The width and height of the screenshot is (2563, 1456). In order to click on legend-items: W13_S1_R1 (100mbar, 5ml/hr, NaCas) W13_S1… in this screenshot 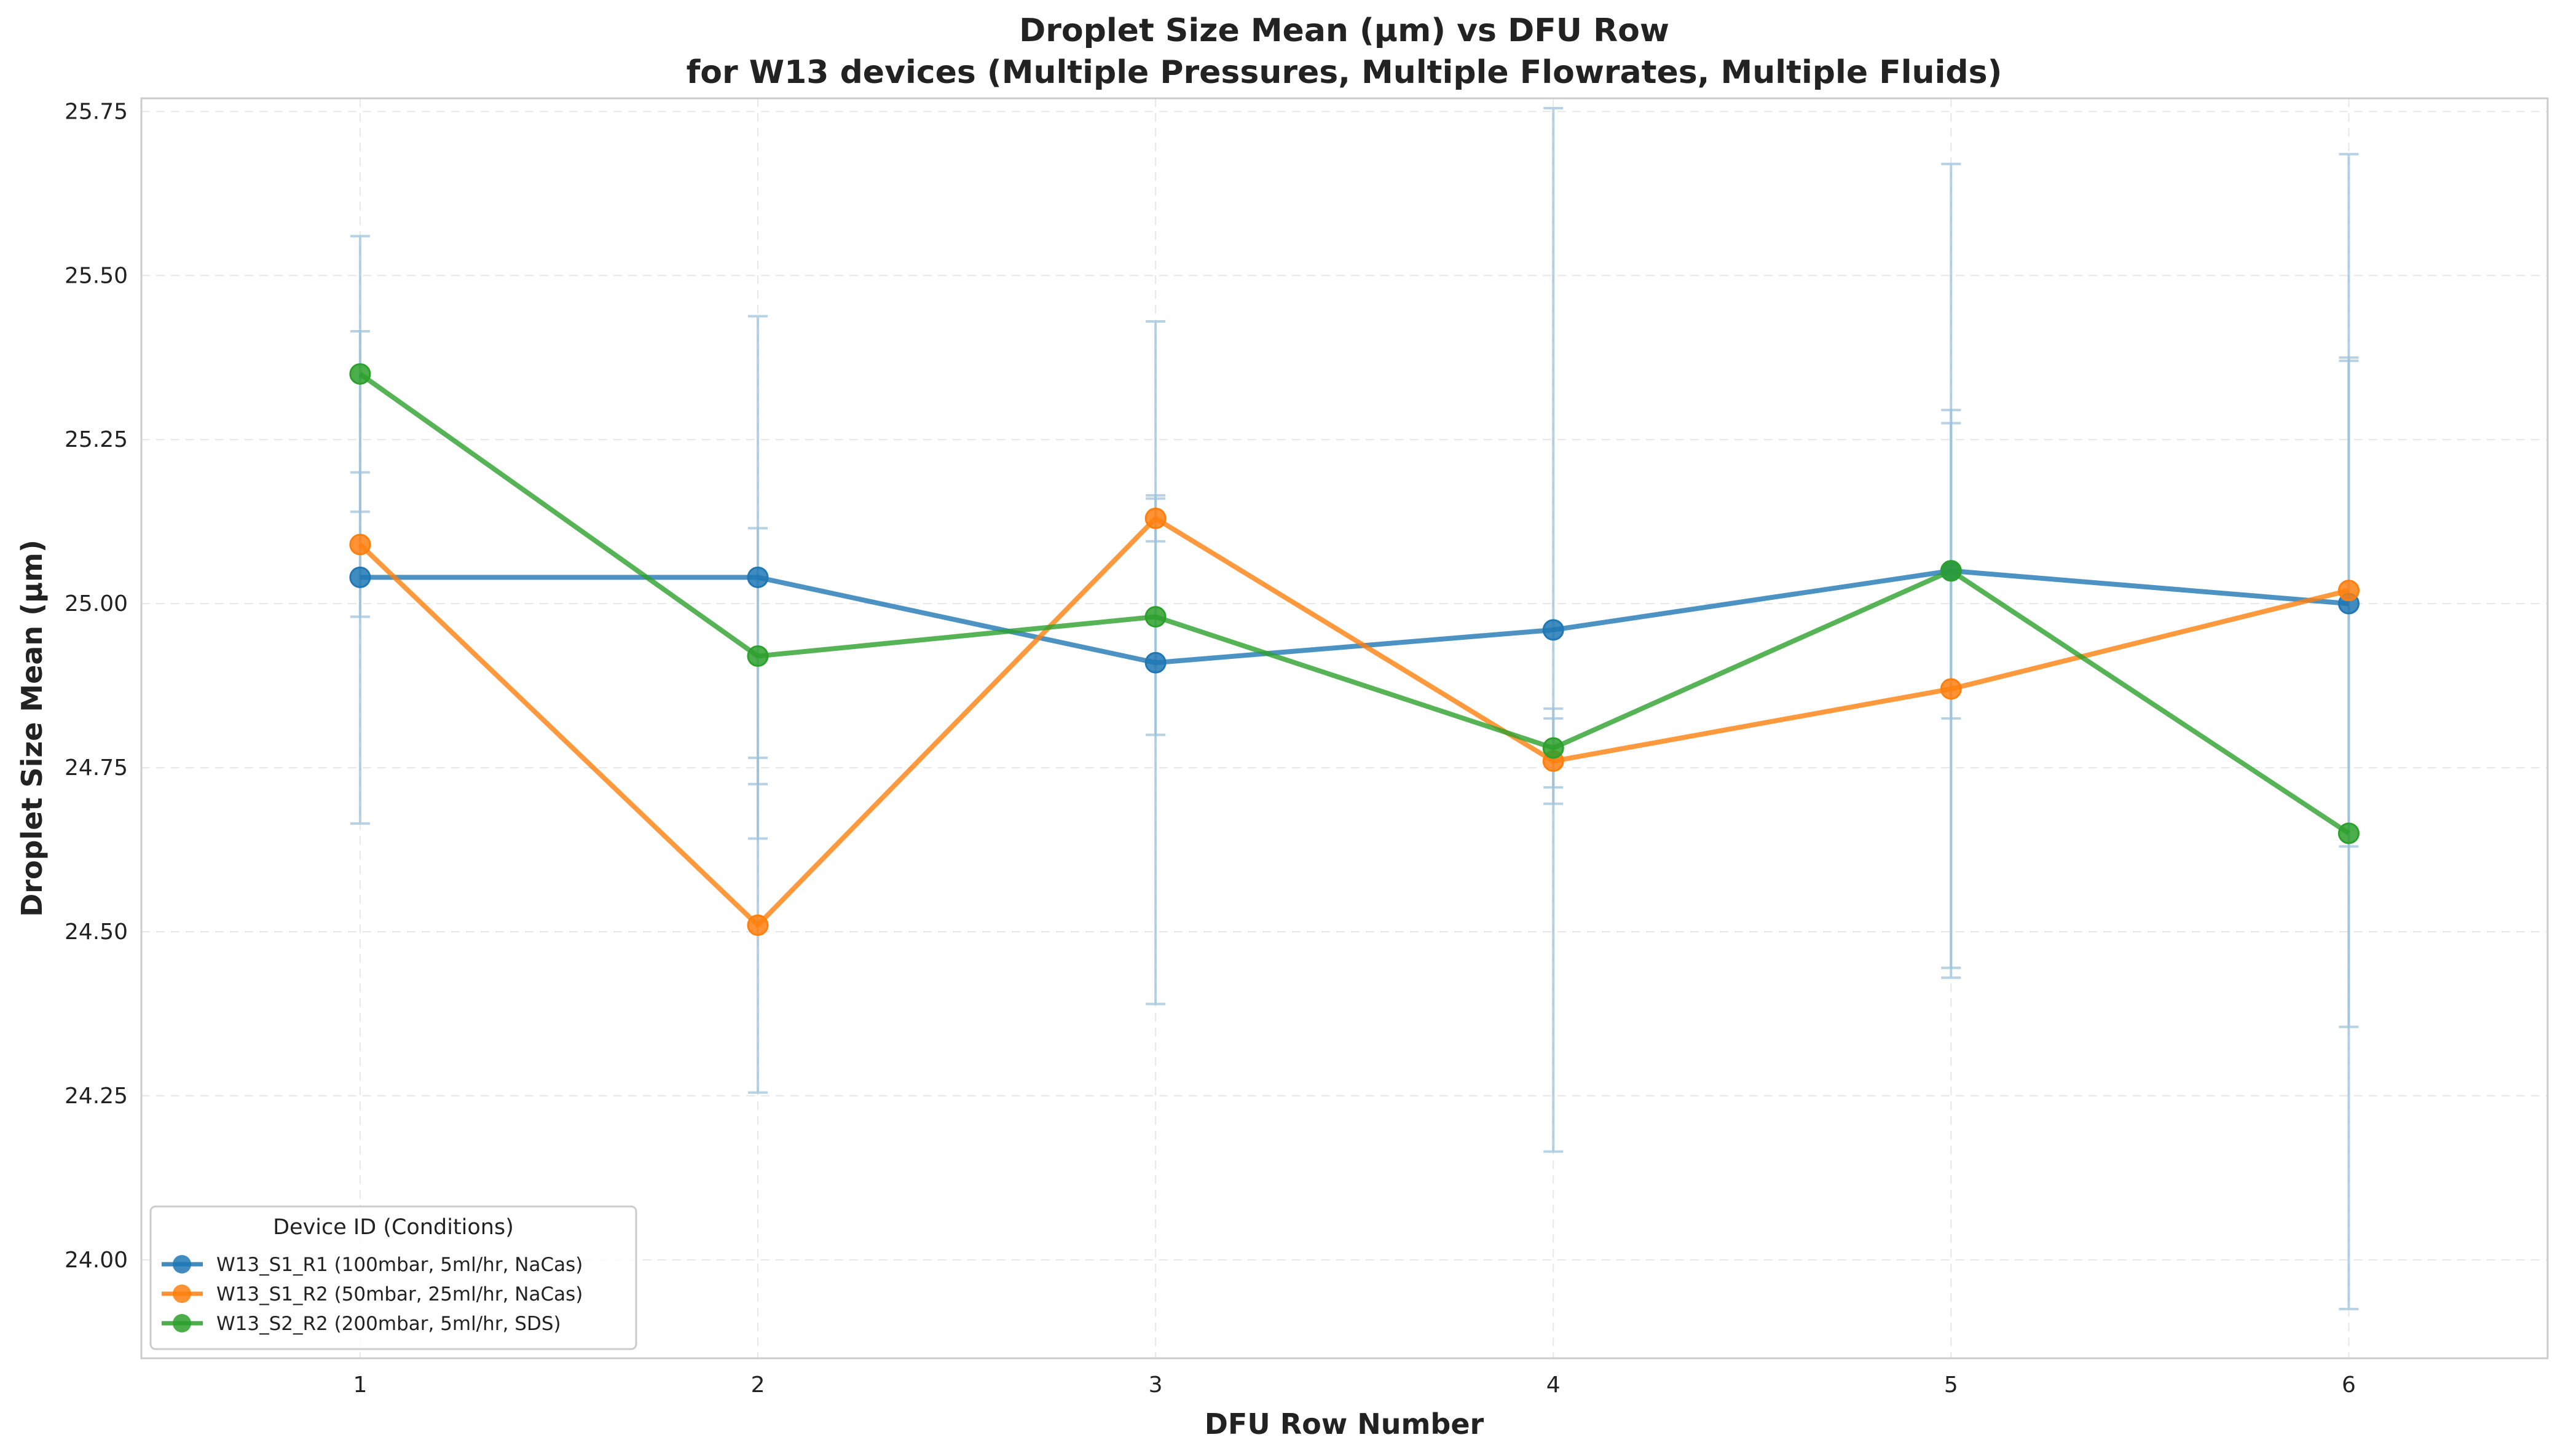, I will do `click(372, 1294)`.